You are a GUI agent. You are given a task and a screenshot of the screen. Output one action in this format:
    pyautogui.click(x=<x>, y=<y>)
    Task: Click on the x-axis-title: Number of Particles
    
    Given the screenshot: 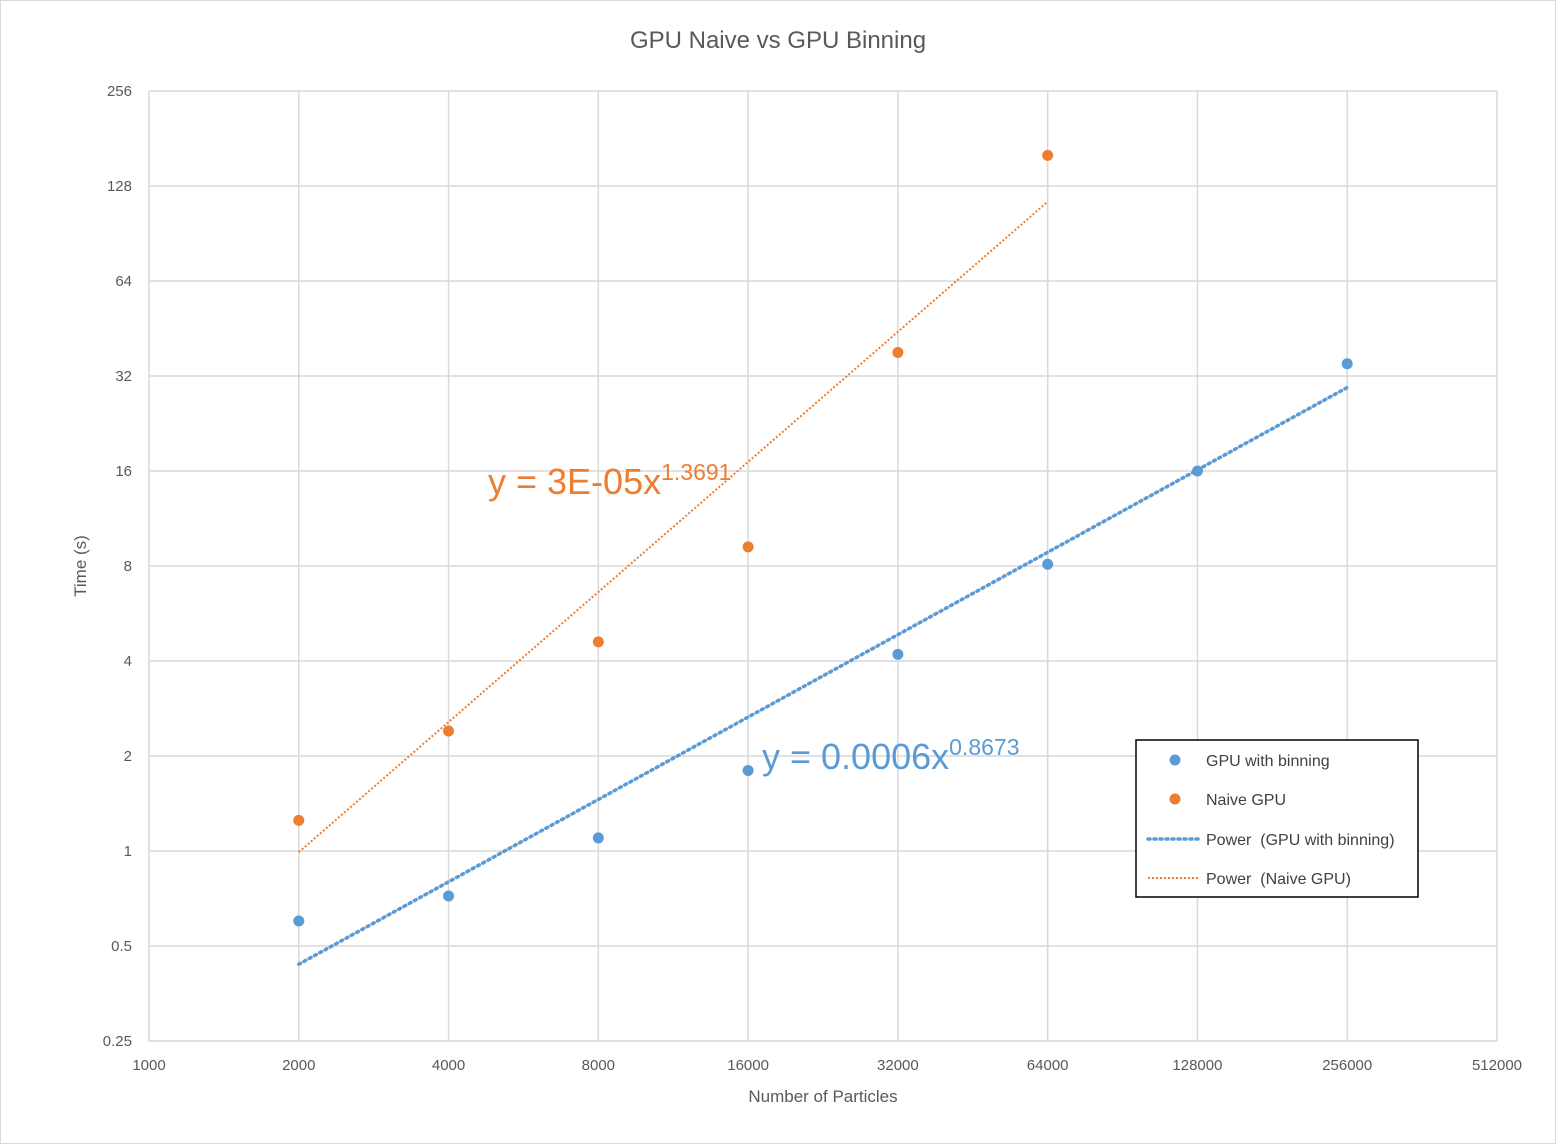 What is the action you would take?
    pyautogui.click(x=822, y=1096)
    